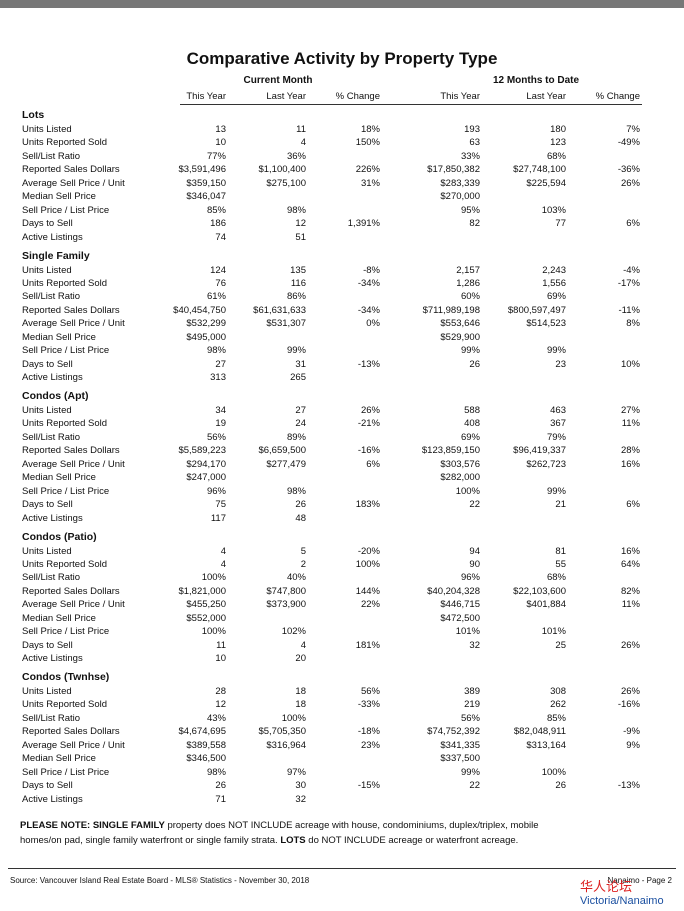 The width and height of the screenshot is (684, 911). I want to click on cell: 193, so click(472, 129).